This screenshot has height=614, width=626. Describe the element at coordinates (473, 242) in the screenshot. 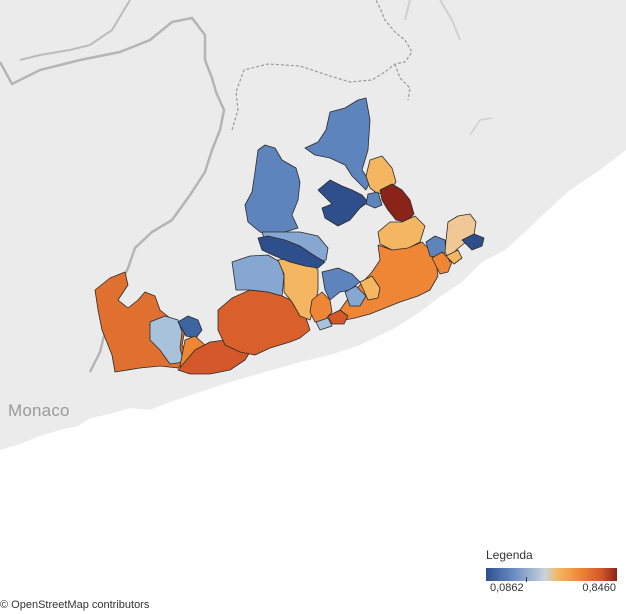

I see `region-far-east-darkblue` at that location.